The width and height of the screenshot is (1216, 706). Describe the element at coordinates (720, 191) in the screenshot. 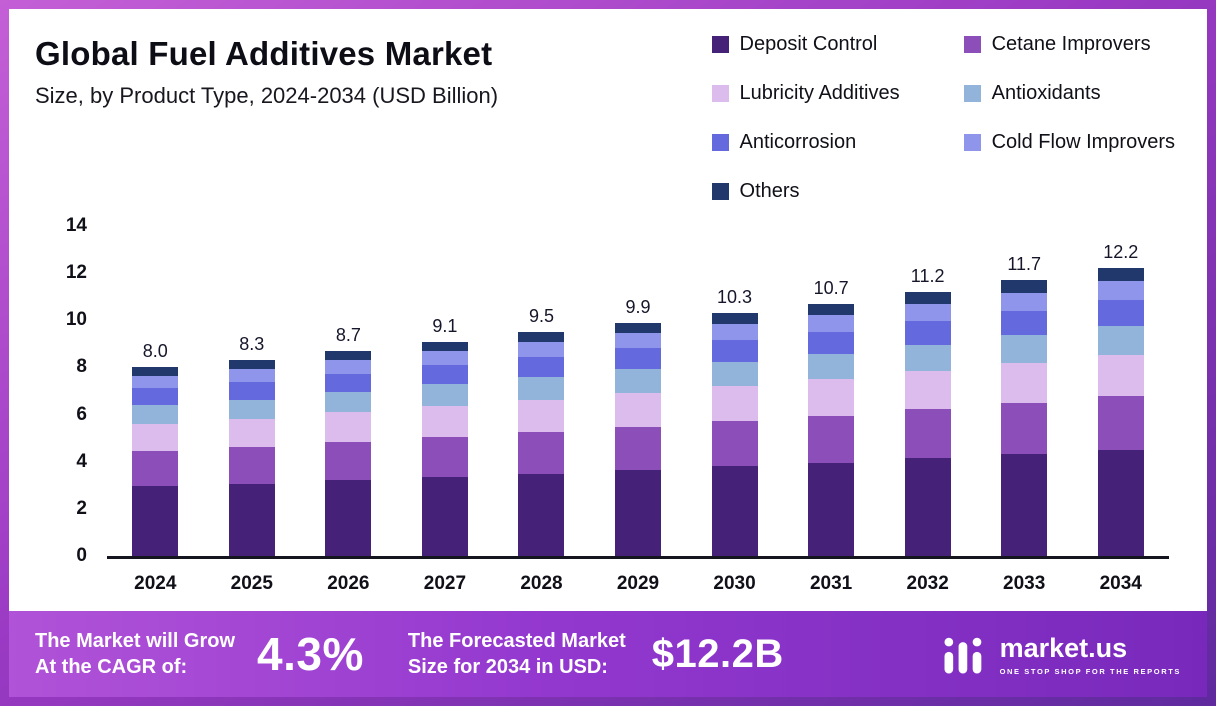

I see `legend-swatch-others` at that location.